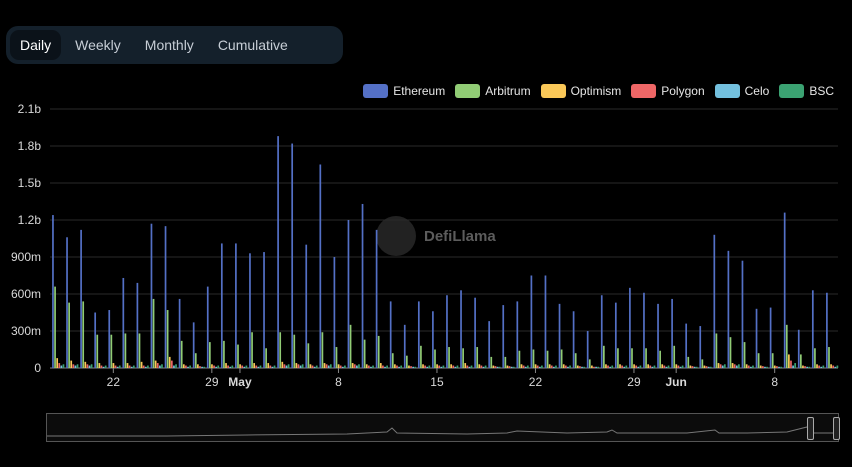 Image resolution: width=852 pixels, height=467 pixels. What do you see at coordinates (810, 428) in the screenshot?
I see `zoom-handle-right` at bounding box center [810, 428].